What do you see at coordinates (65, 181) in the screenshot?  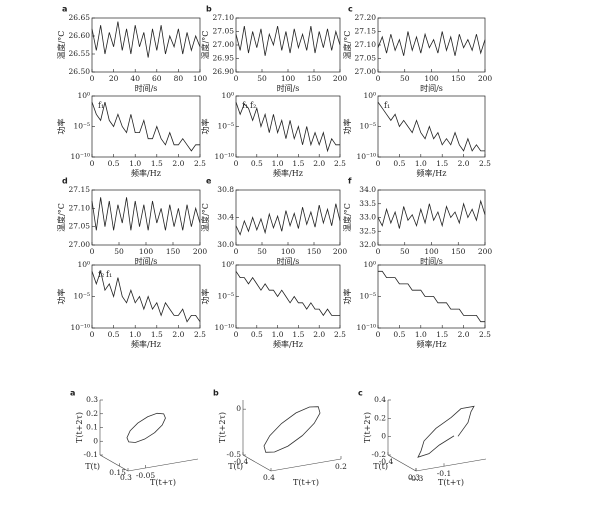 I see `panel-letter: d` at bounding box center [65, 181].